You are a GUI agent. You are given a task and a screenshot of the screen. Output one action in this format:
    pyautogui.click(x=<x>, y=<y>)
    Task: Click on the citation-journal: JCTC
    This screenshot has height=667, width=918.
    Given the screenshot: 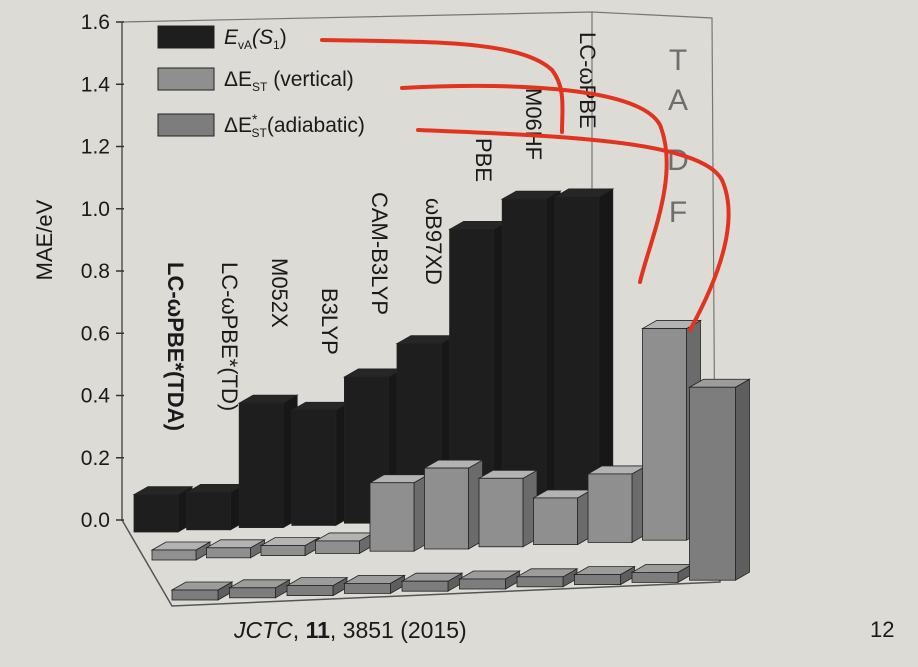 What is the action you would take?
    pyautogui.click(x=263, y=630)
    